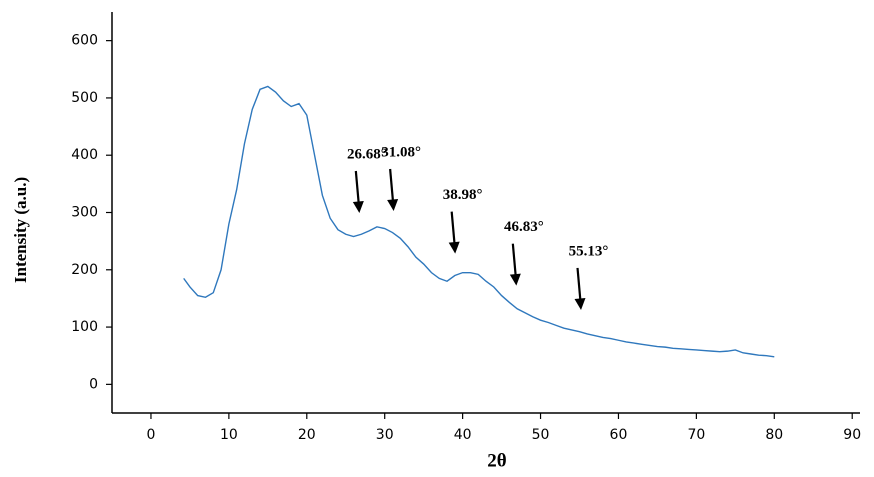 The height and width of the screenshot is (477, 874). Describe the element at coordinates (852, 435) in the screenshot. I see `x-tick-label: 90` at that location.